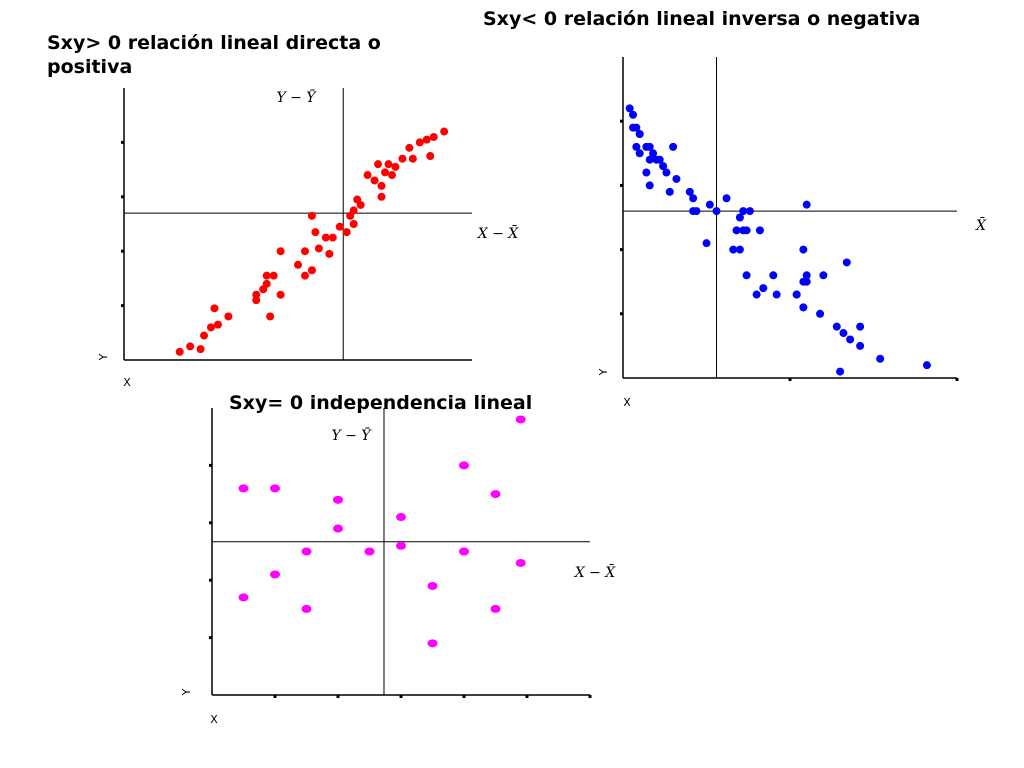 The width and height of the screenshot is (1024, 768). What do you see at coordinates (381, 403) in the screenshot?
I see `chart-title: Sxy= 0 independencia lineal` at bounding box center [381, 403].